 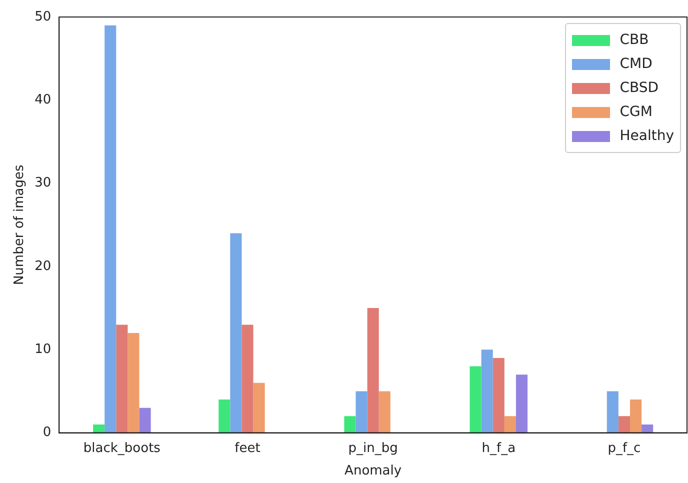 What do you see at coordinates (43, 266) in the screenshot?
I see `y-tick-label: 20` at bounding box center [43, 266].